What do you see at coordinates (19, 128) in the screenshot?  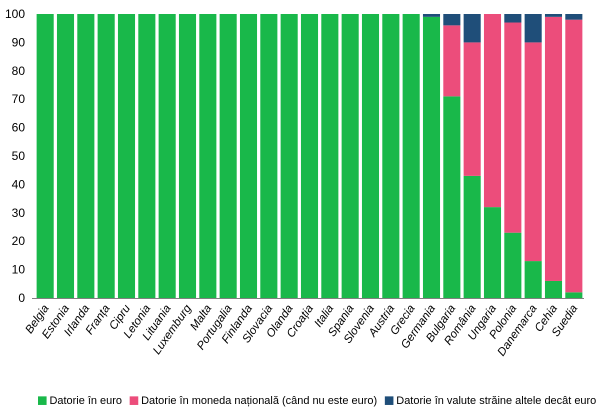 I see `y-tick-label: 60` at bounding box center [19, 128].